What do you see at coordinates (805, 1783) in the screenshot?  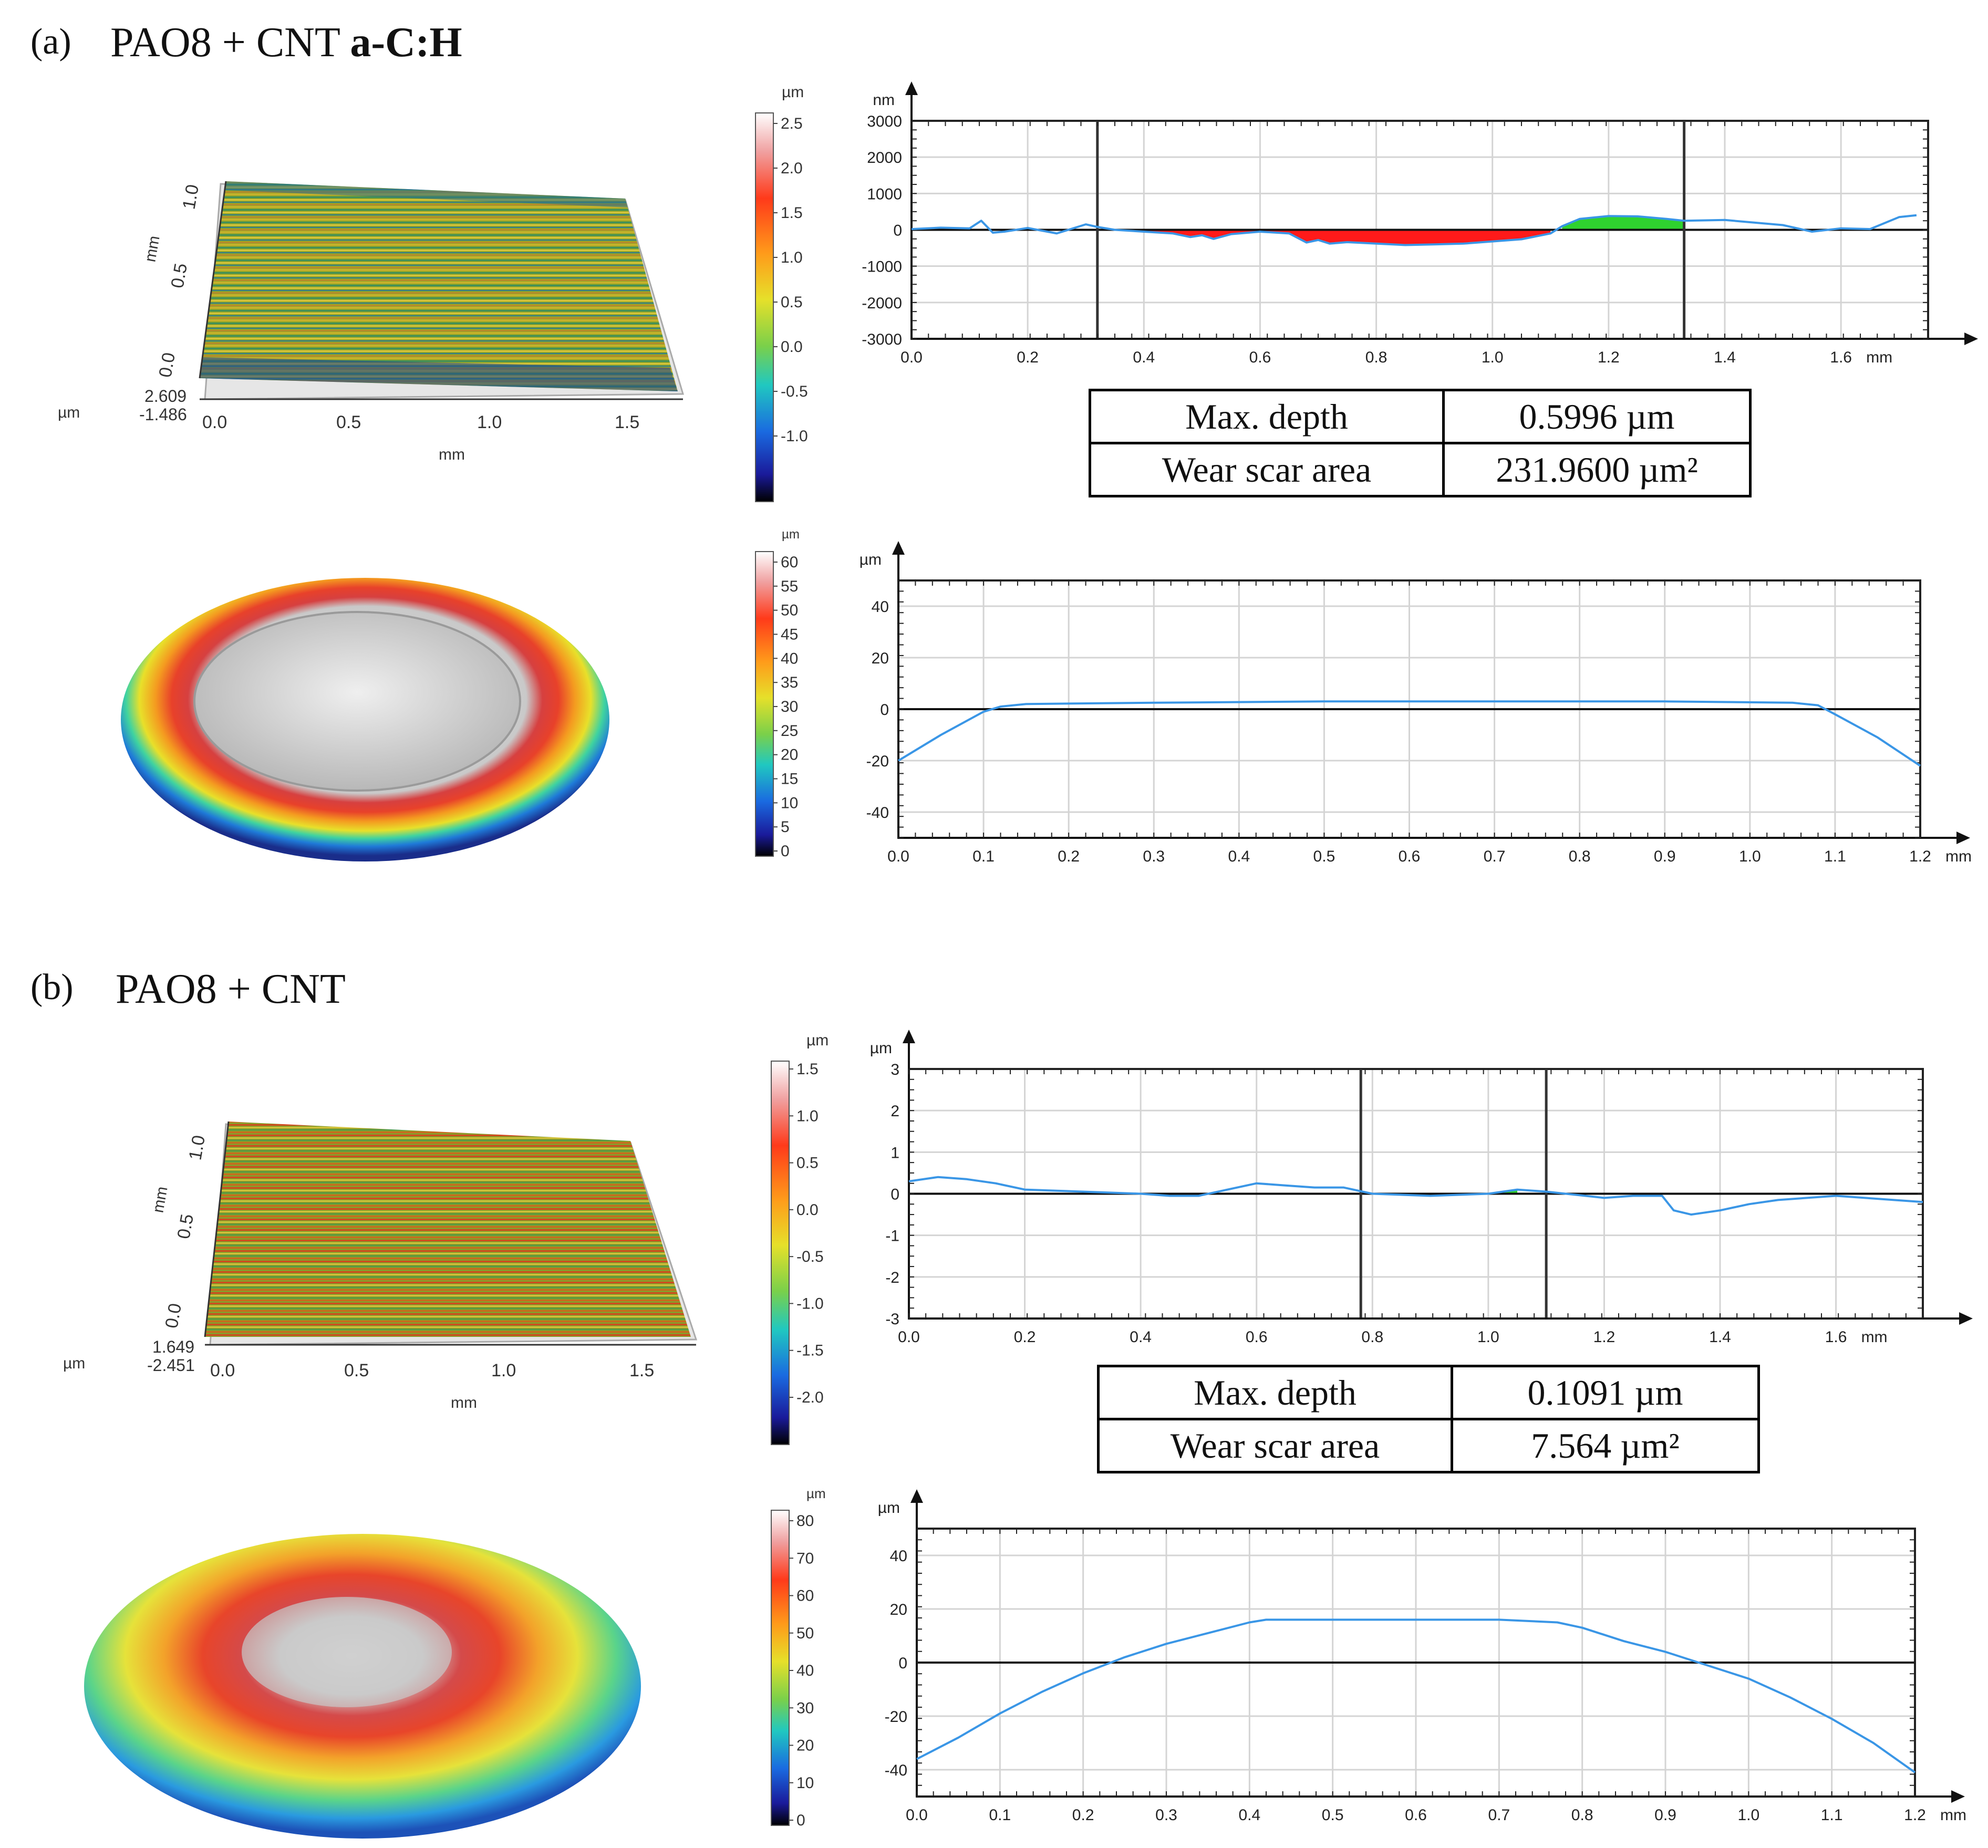 I see `colorbar-tick-label: 10` at bounding box center [805, 1783].